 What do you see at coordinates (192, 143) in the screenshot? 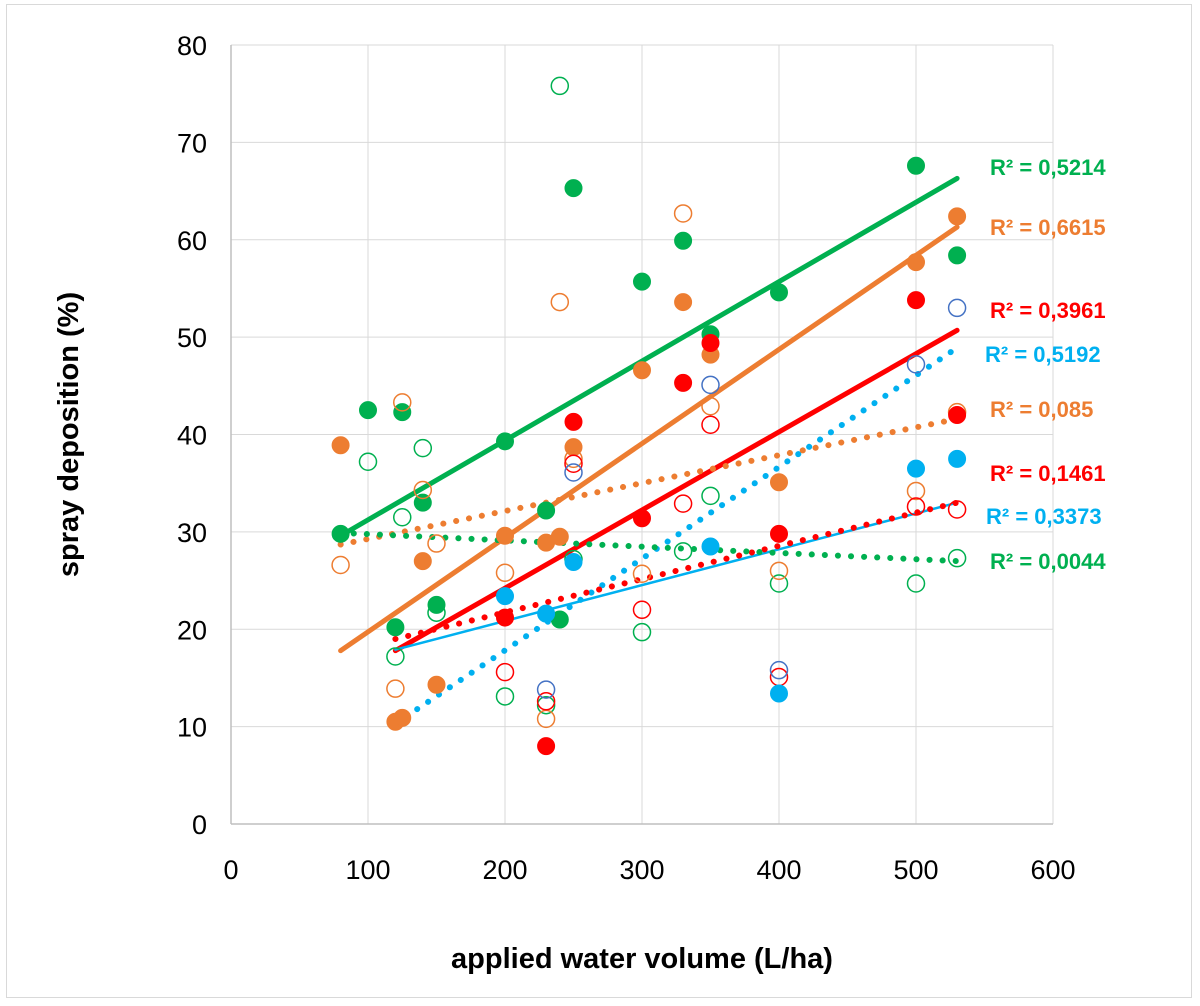
I see `y-tick-label: 70` at bounding box center [192, 143].